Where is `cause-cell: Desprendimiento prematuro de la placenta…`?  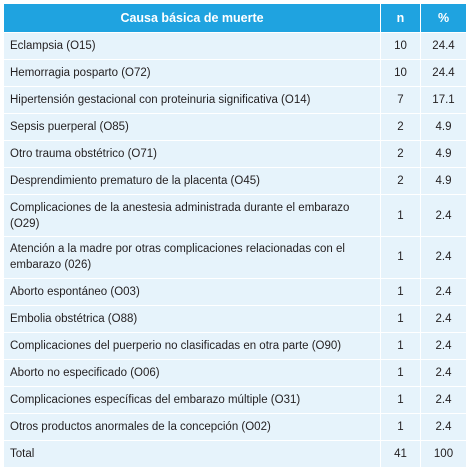
cause-cell: Desprendimiento prematuro de la placenta… is located at coordinates (192, 181).